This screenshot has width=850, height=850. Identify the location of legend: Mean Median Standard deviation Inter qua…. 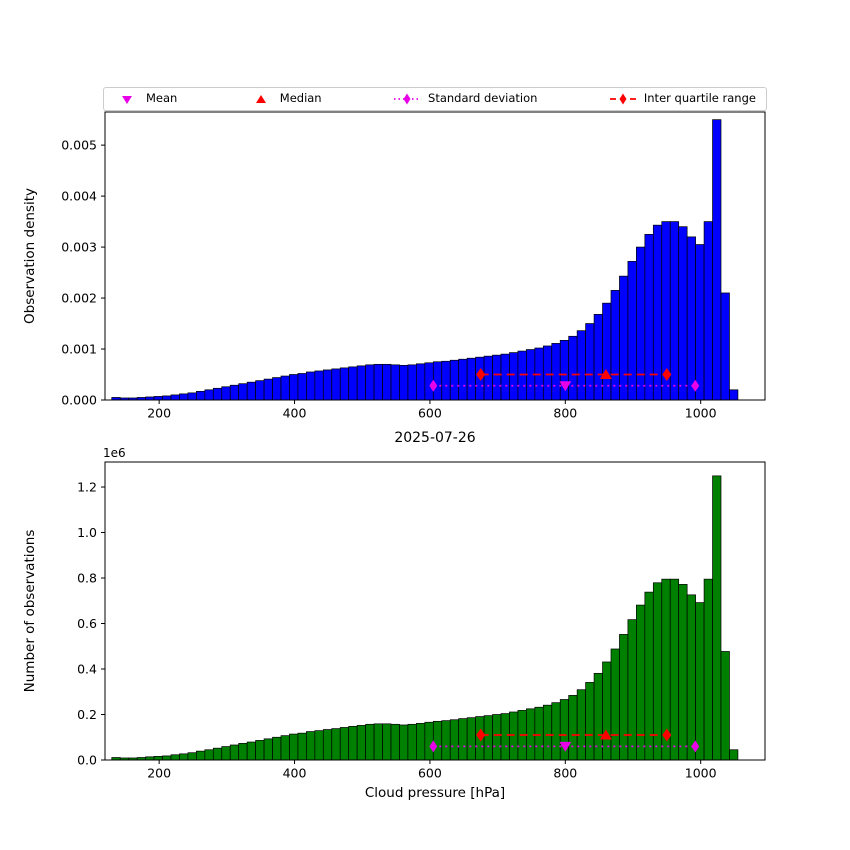
(435, 99).